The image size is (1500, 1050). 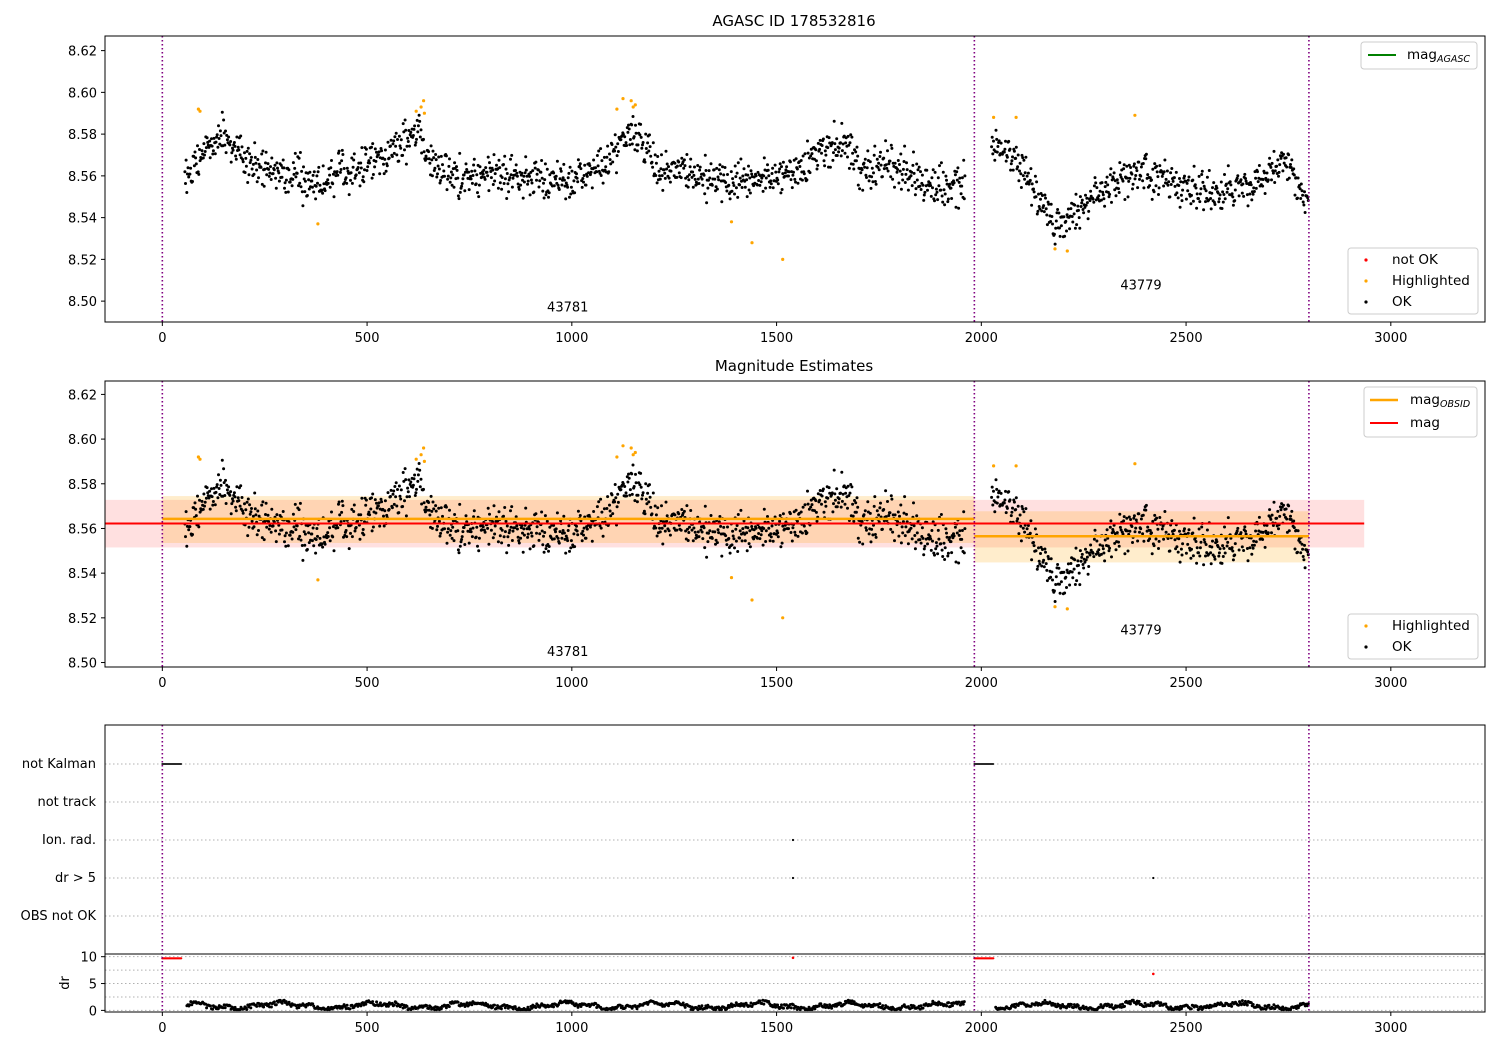 What do you see at coordinates (59, 916) in the screenshot?
I see `flag-label-obs-not-ok: OBS not OK` at bounding box center [59, 916].